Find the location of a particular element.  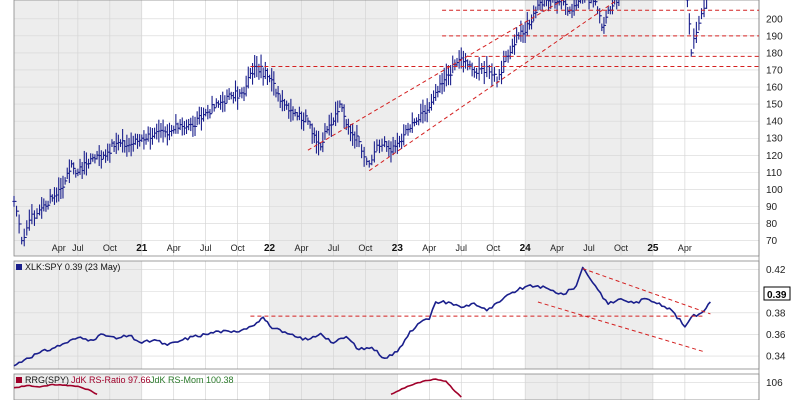

rrg-legend-ratio: JdK RS-Ratio 97.66 is located at coordinates (111, 380).